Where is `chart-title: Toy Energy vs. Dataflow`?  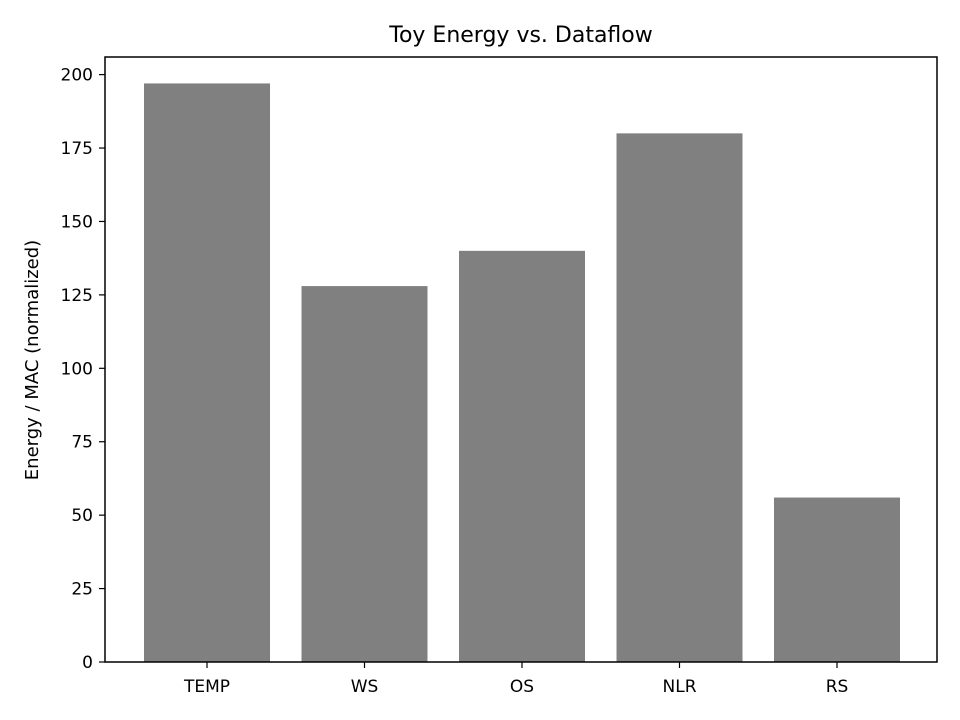 chart-title: Toy Energy vs. Dataflow is located at coordinates (520, 35).